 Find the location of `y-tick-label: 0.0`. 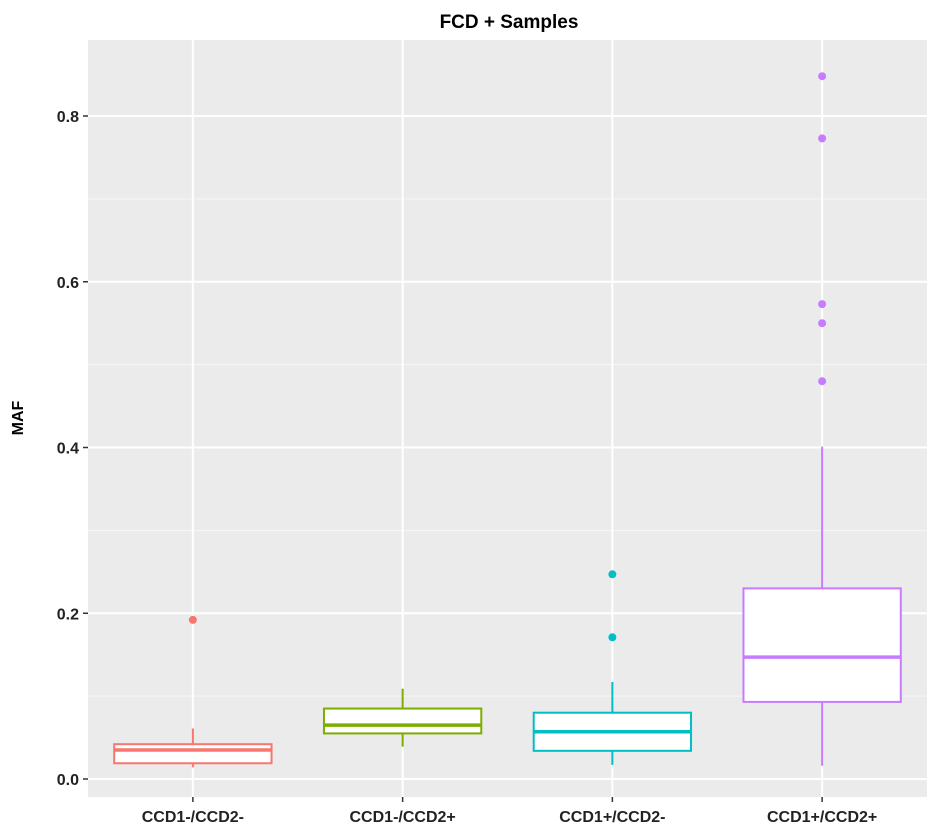

y-tick-label: 0.0 is located at coordinates (68, 780).